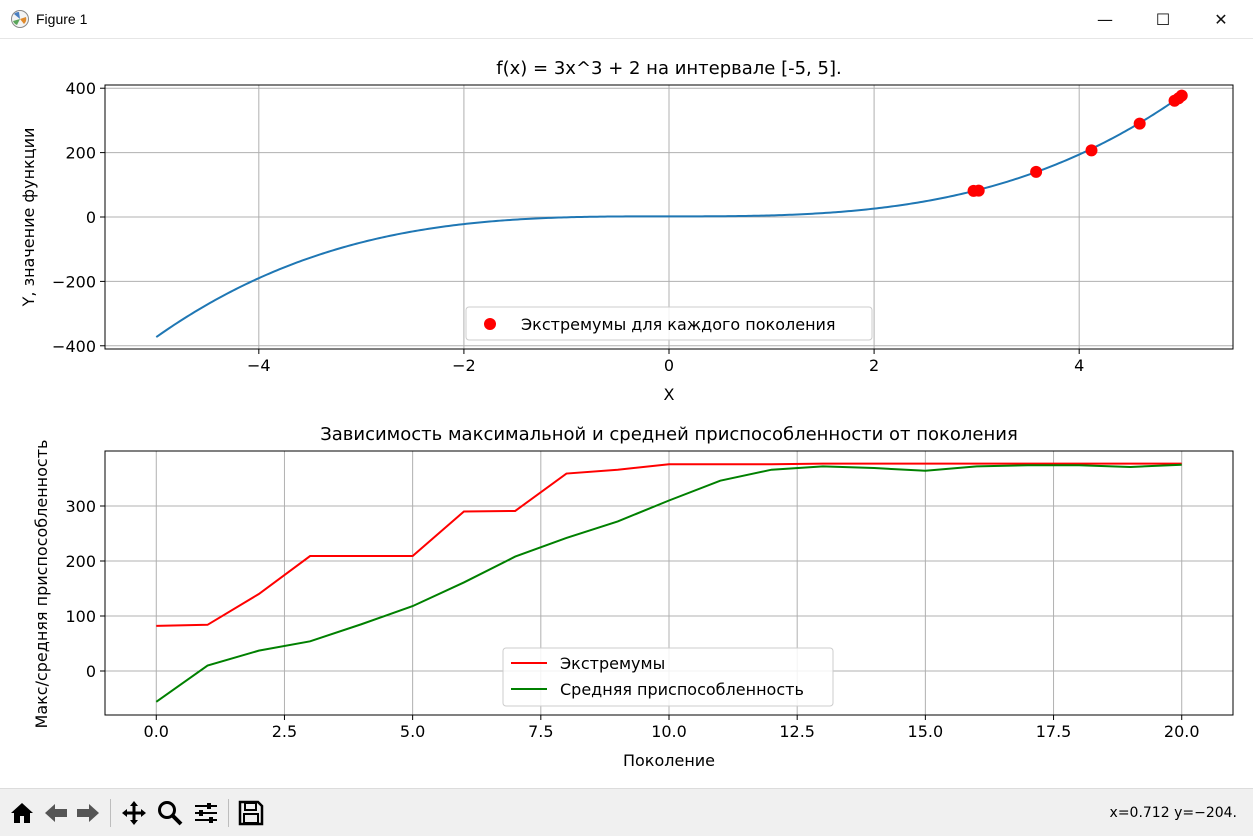 This screenshot has height=836, width=1253. Describe the element at coordinates (134, 813) in the screenshot. I see `pan-icon` at that location.